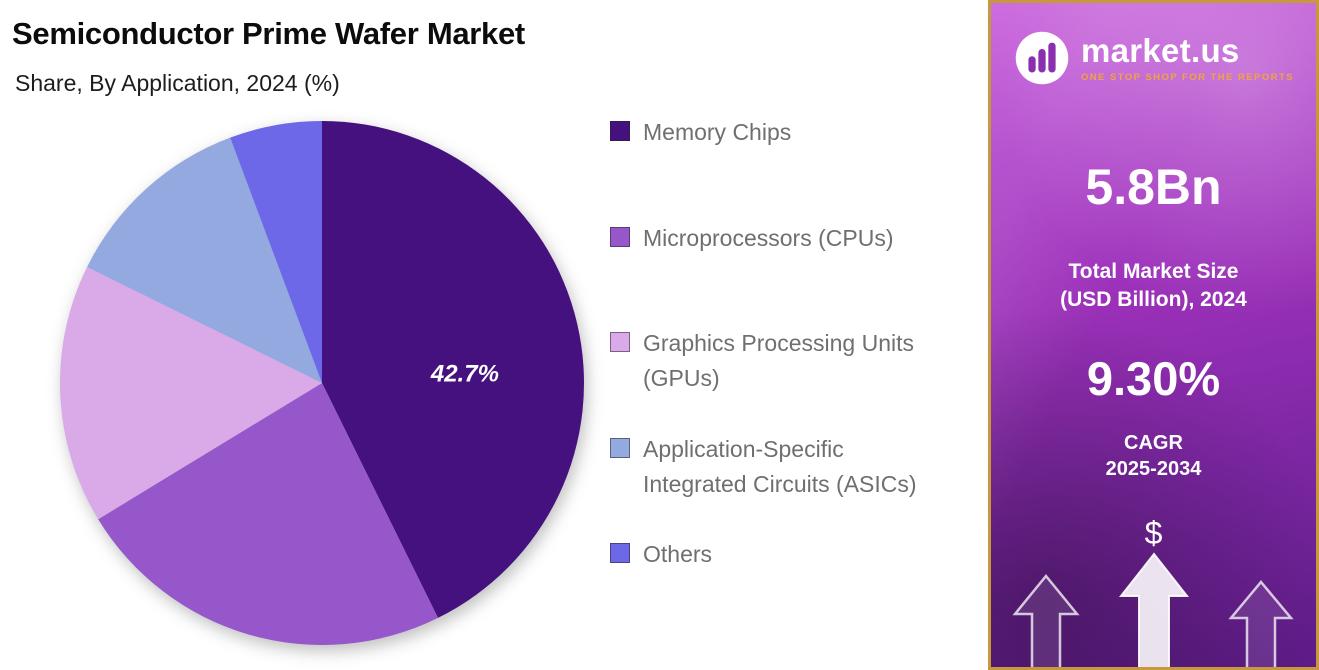 This screenshot has width=1319, height=670. What do you see at coordinates (177, 83) in the screenshot?
I see `chart-subtitle: Share, By Application, 2024 (%)` at bounding box center [177, 83].